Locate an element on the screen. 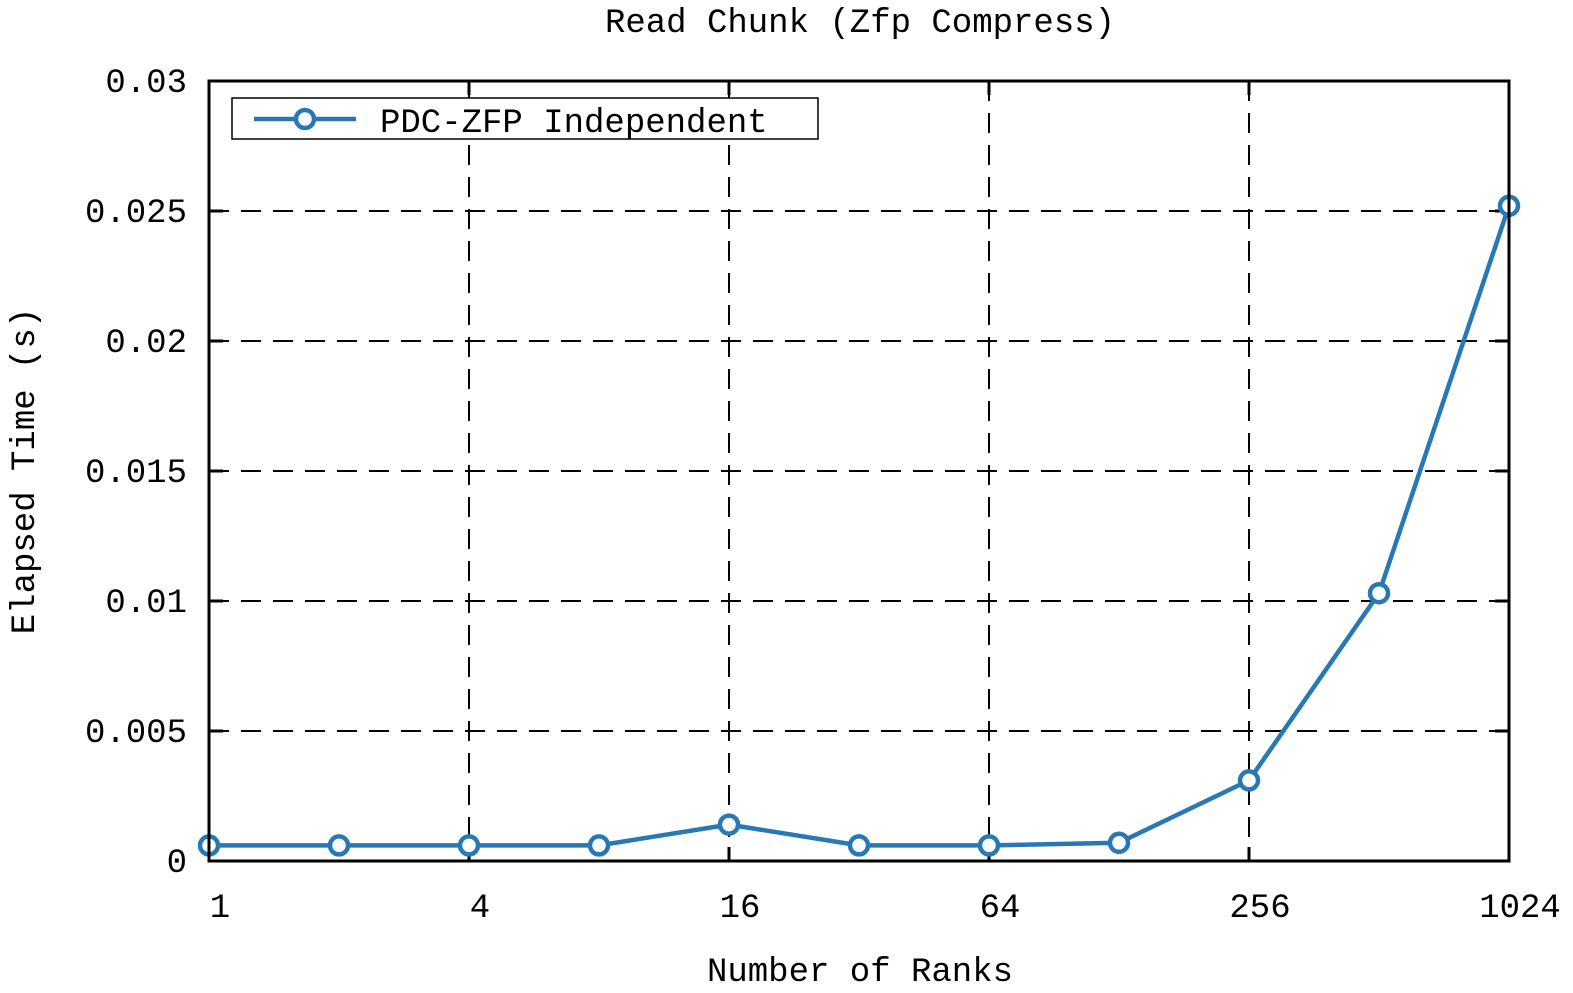  y-tick-label: 0.015 is located at coordinates (136, 474).